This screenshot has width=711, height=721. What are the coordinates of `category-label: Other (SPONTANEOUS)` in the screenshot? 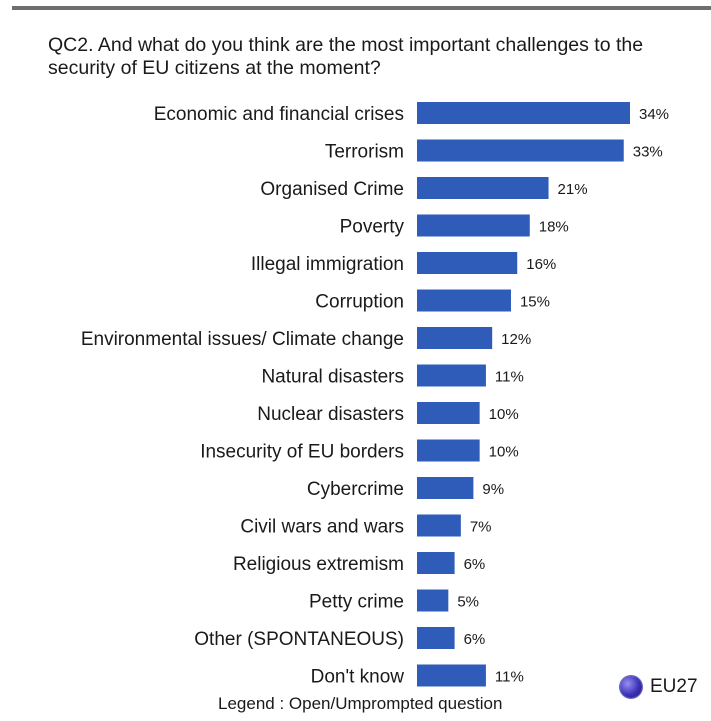 It's located at (299, 639).